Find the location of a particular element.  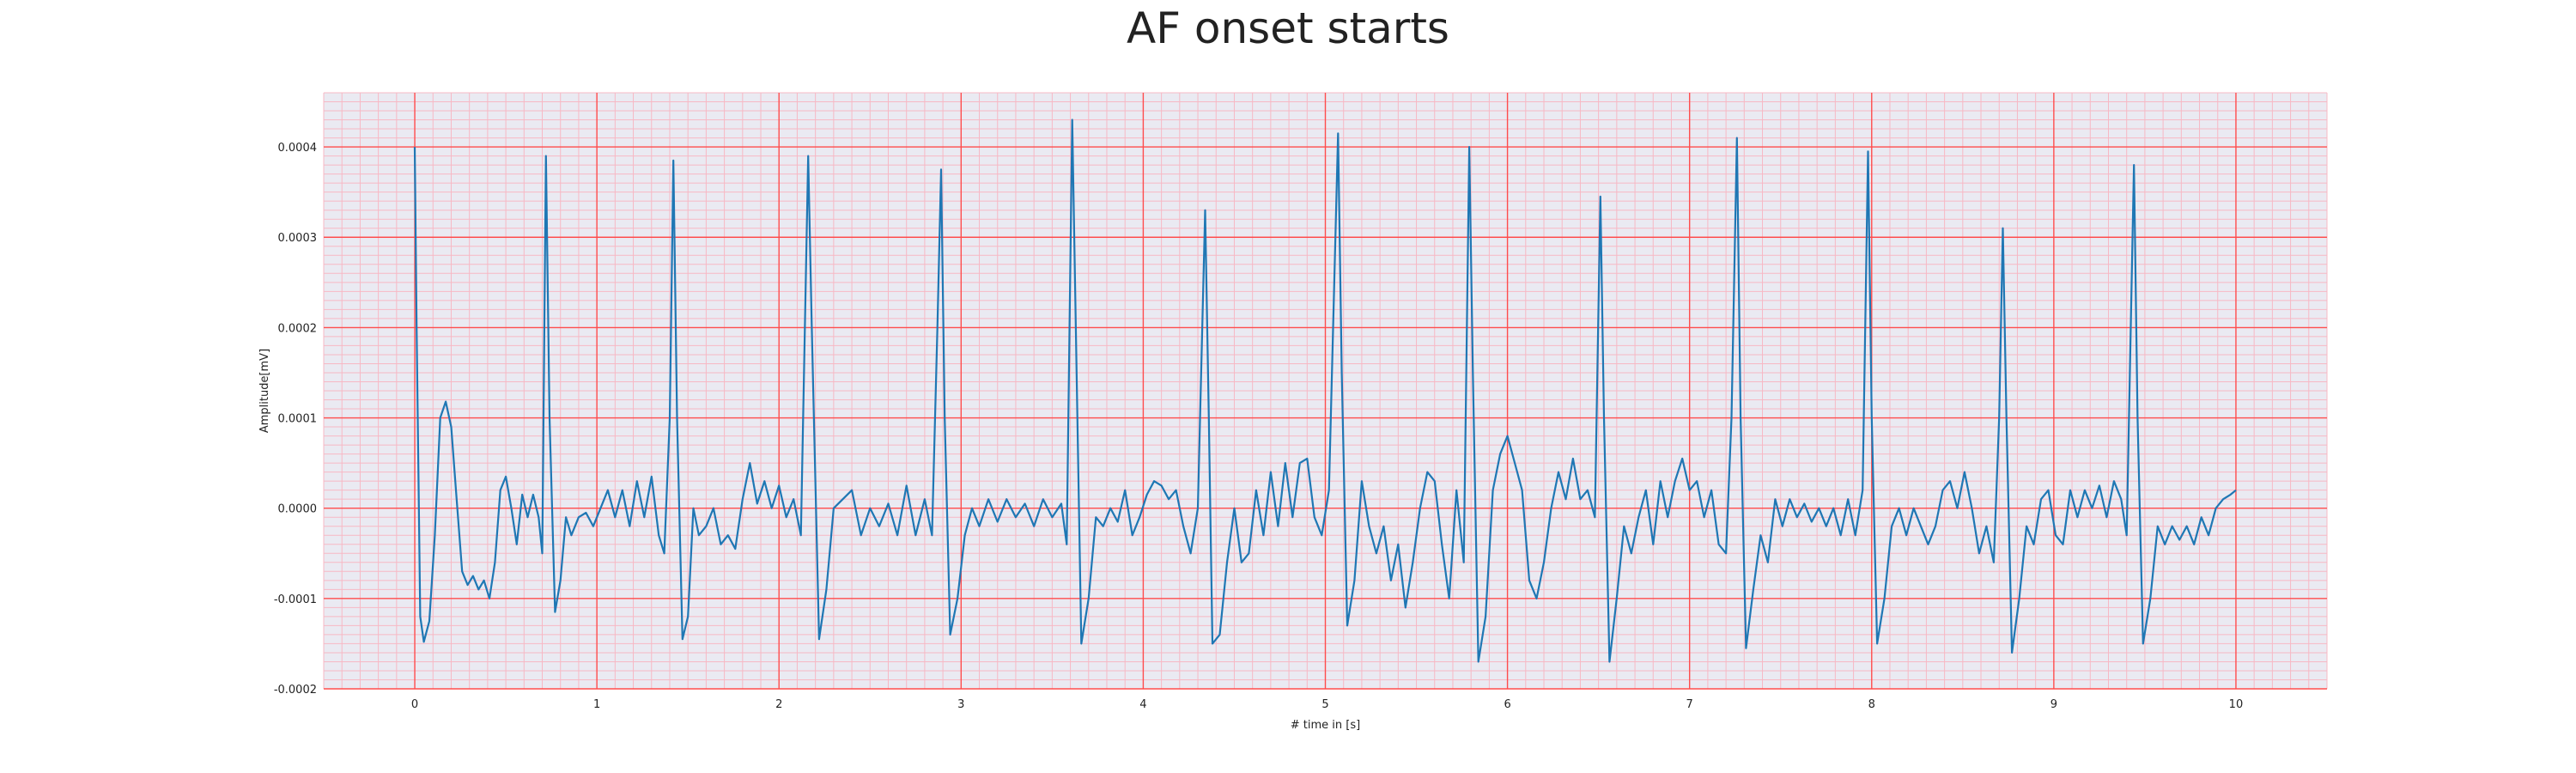

x-axis-label: # time in [s] is located at coordinates (1325, 725).